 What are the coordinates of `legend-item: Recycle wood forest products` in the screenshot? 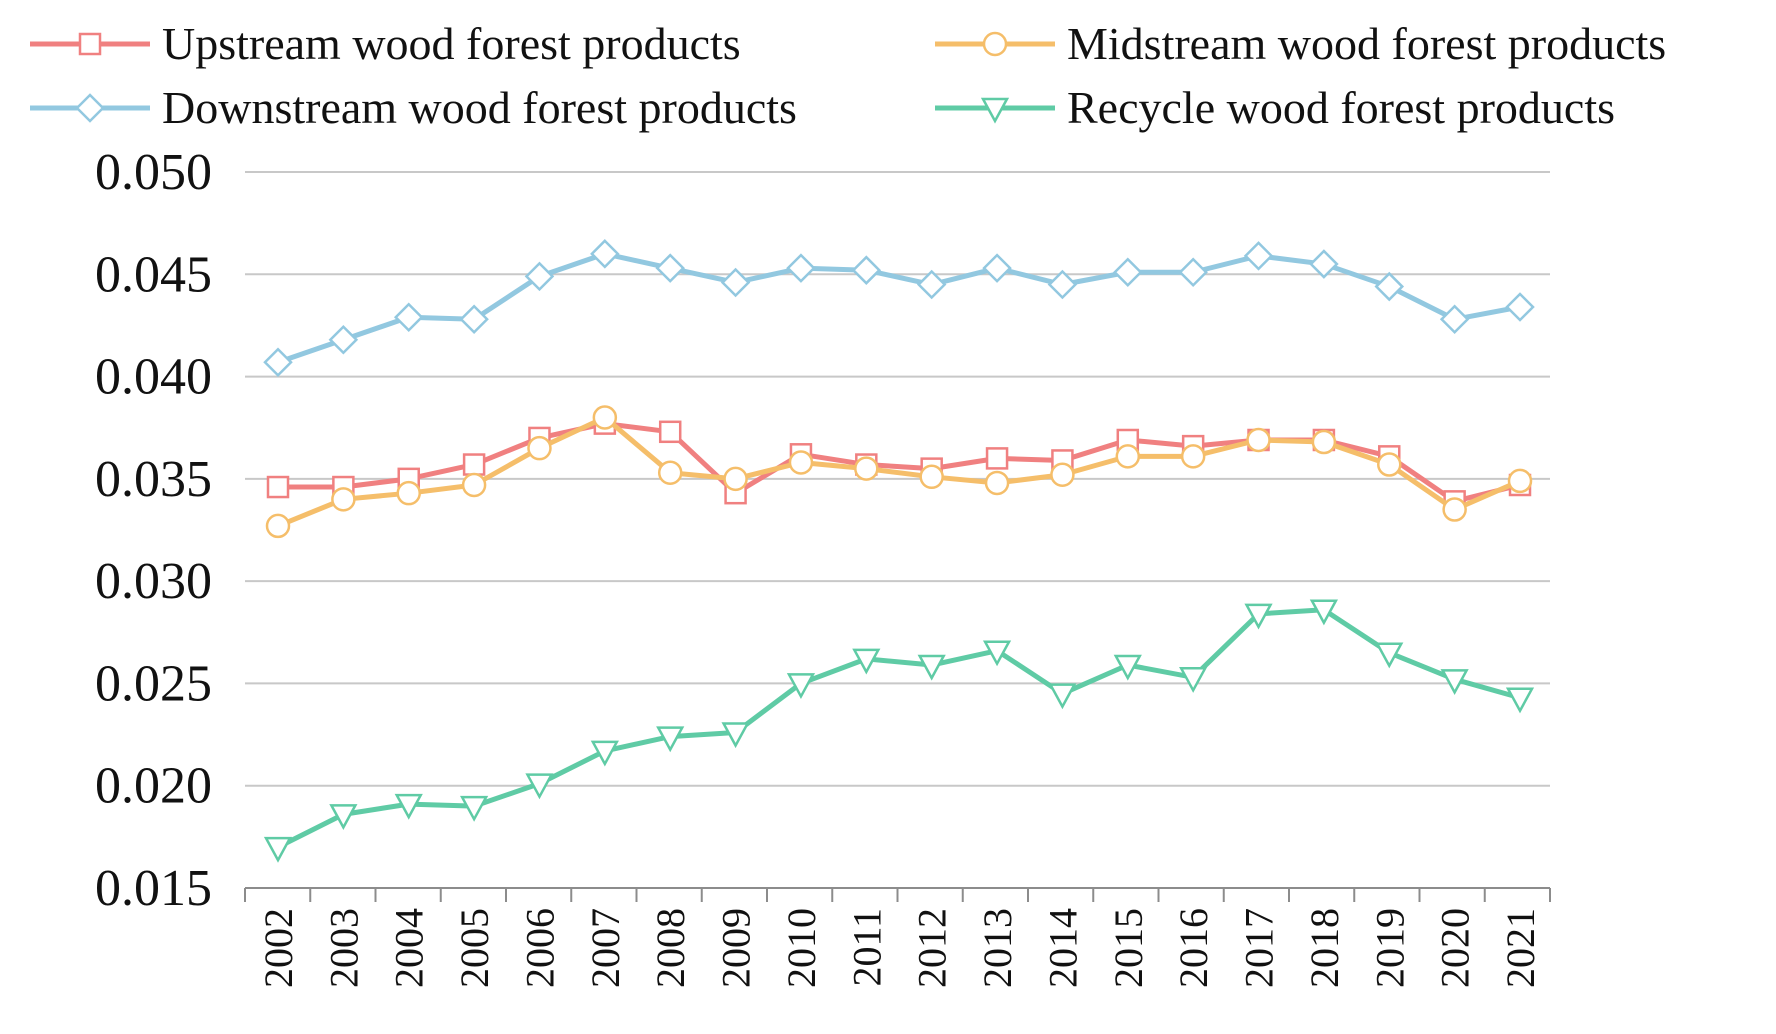 It's located at (1275, 107).